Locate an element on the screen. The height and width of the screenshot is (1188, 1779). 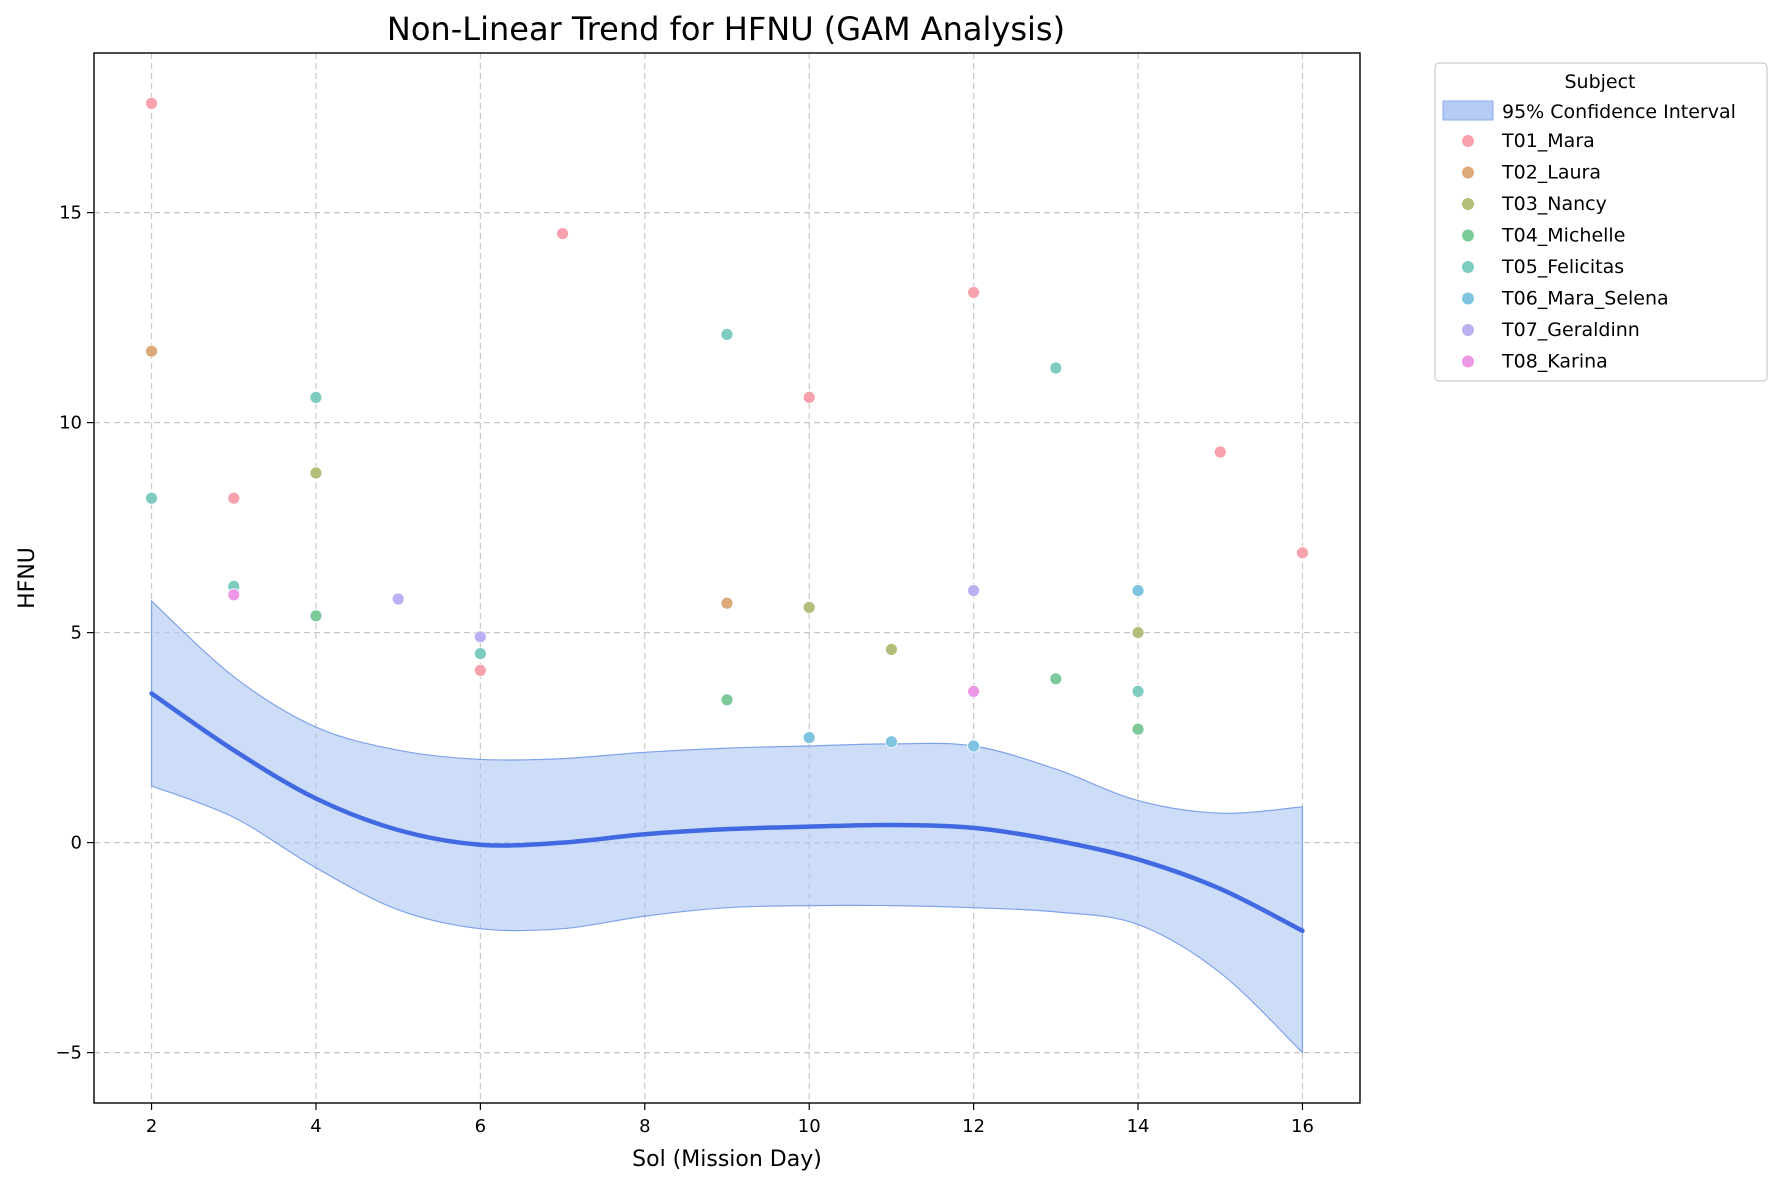
series-T03_Nancy is located at coordinates (727, 561).